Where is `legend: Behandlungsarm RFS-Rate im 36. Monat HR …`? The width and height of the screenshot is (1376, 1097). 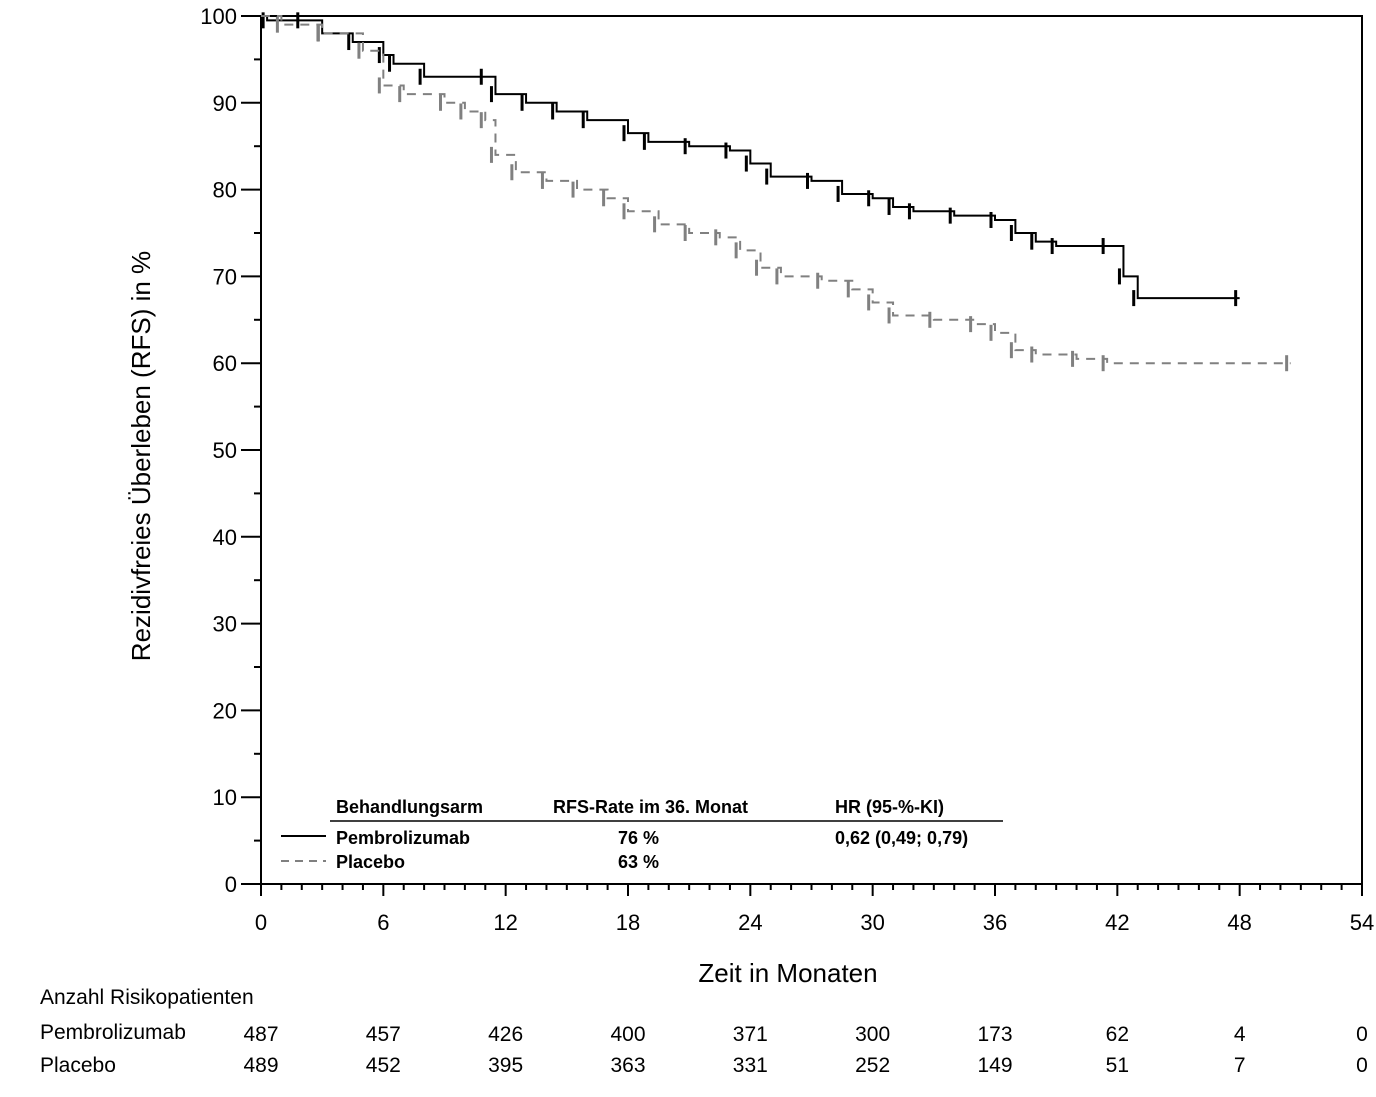 legend: Behandlungsarm RFS-Rate im 36. Monat HR … is located at coordinates (642, 834).